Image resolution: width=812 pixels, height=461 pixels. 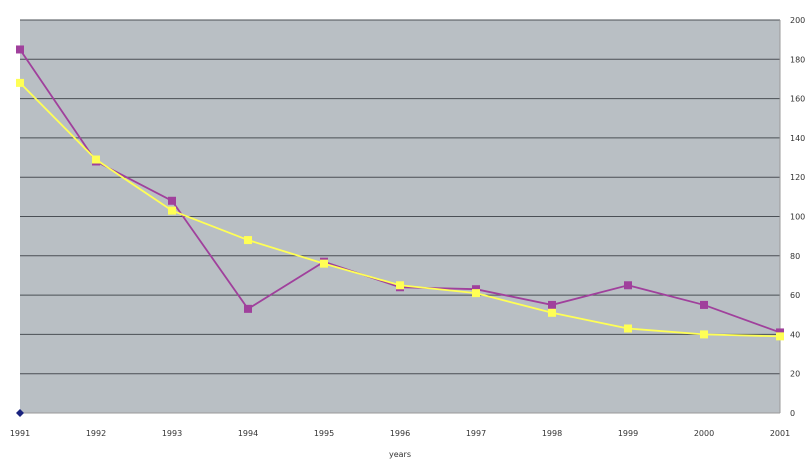 What do you see at coordinates (704, 304) in the screenshot?
I see `series-1-point-2000` at bounding box center [704, 304].